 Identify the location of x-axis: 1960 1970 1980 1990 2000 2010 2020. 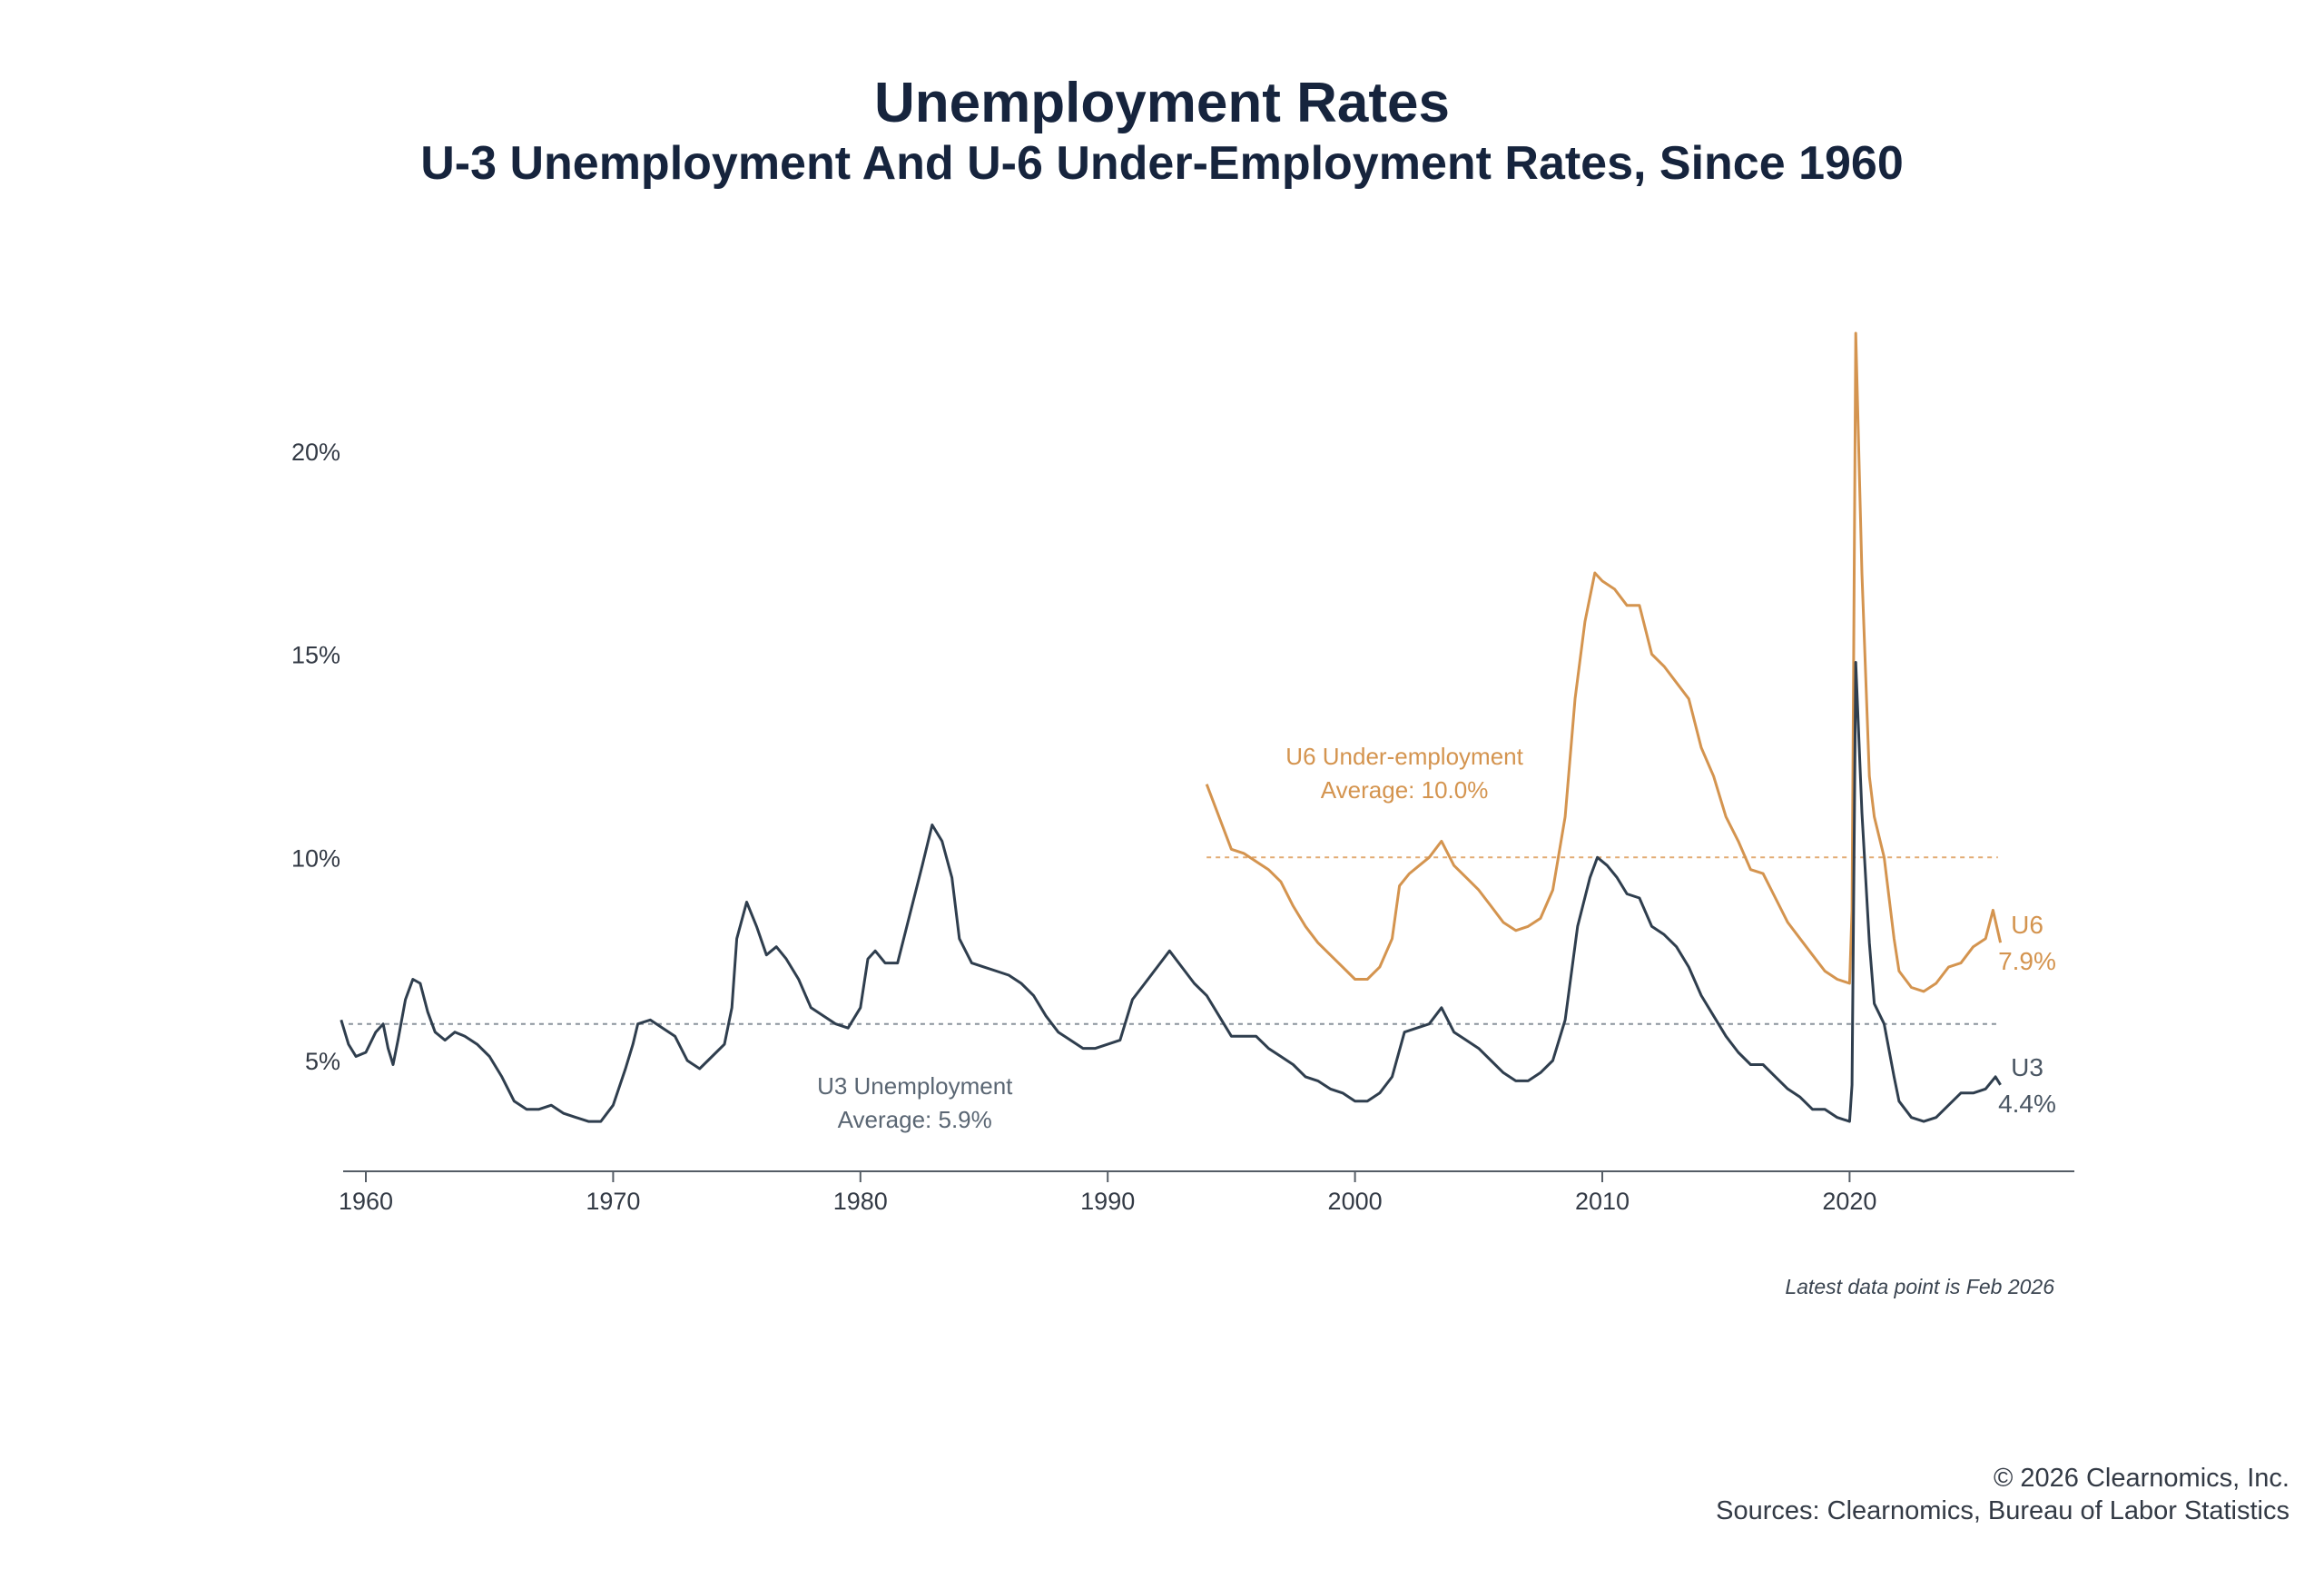
(1107, 1193).